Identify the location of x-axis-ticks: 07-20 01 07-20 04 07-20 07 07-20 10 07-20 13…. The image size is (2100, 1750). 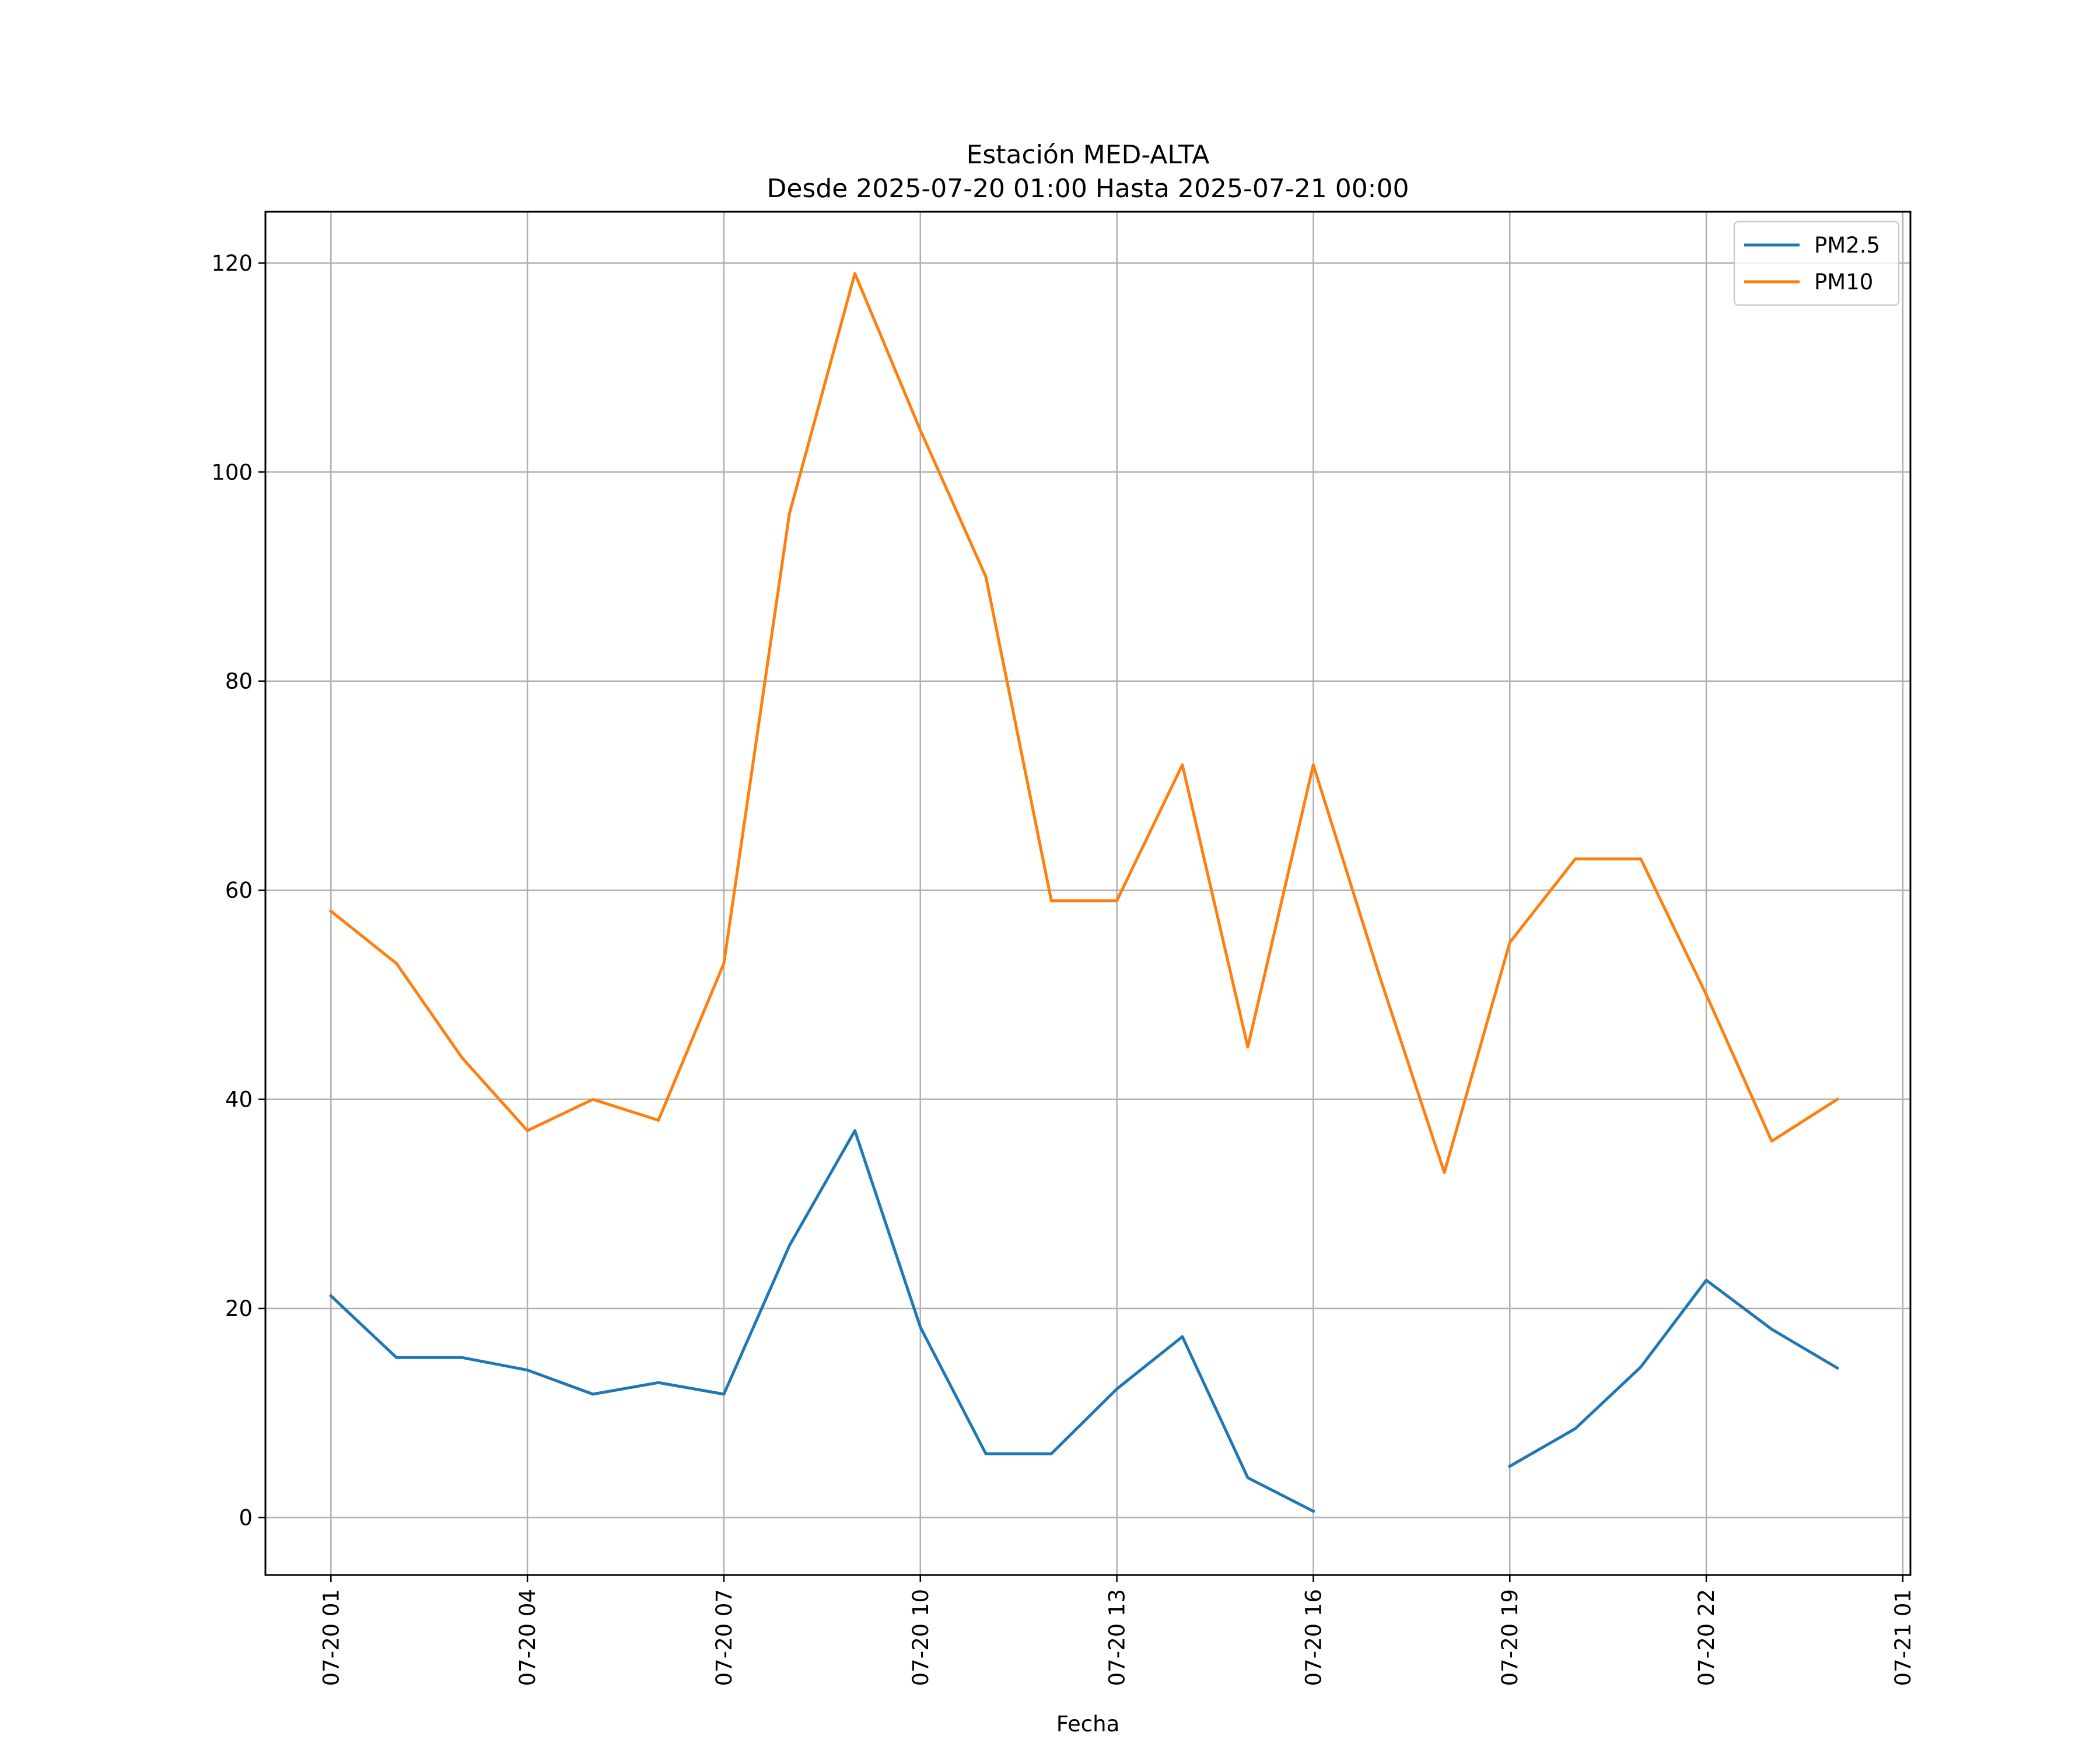
(1117, 1630).